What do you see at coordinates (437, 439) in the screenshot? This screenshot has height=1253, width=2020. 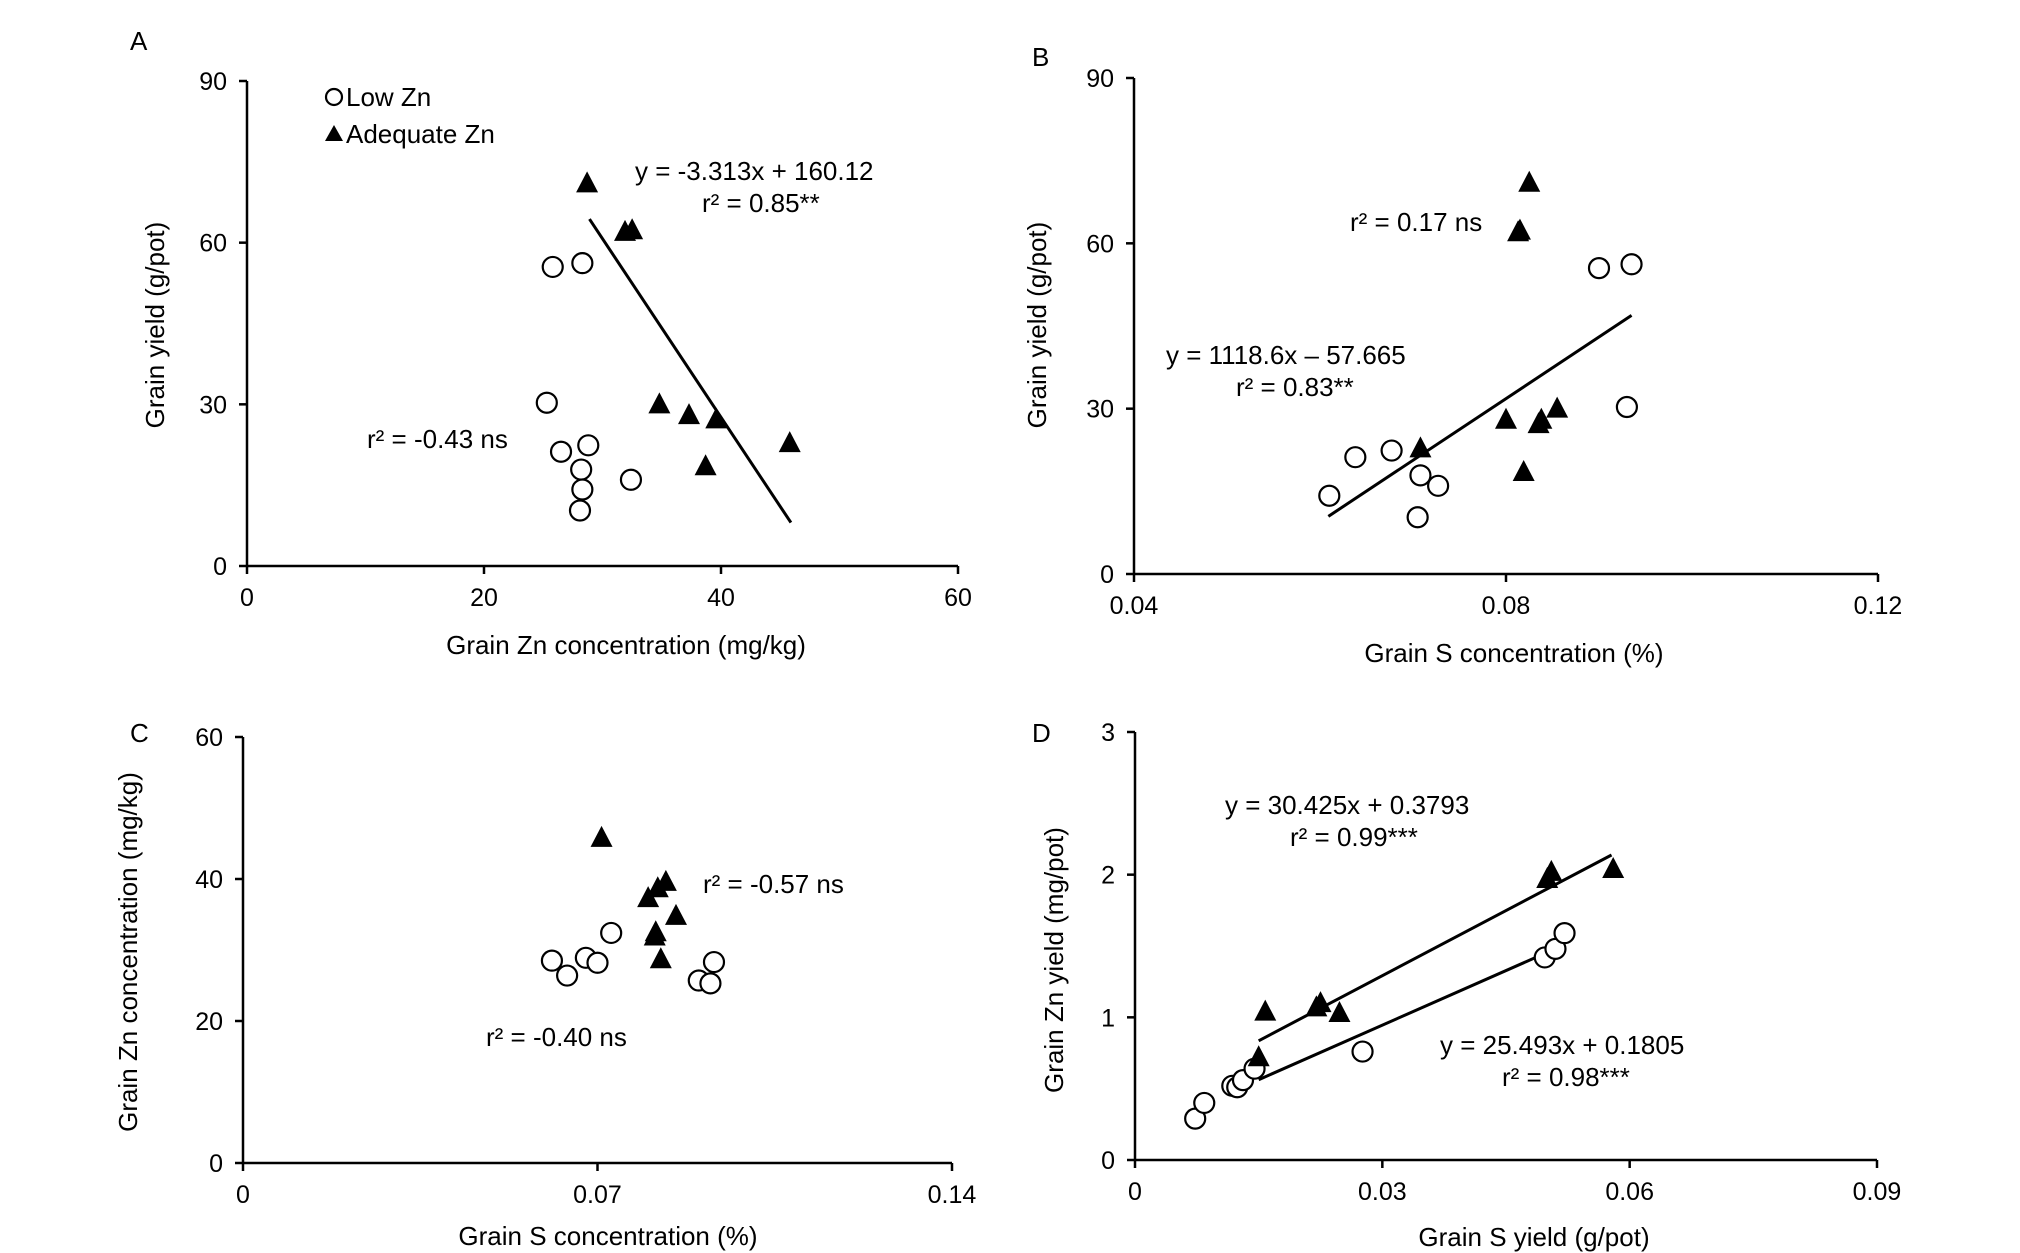 I see `r2-a-low: r² = -0.43 ns` at bounding box center [437, 439].